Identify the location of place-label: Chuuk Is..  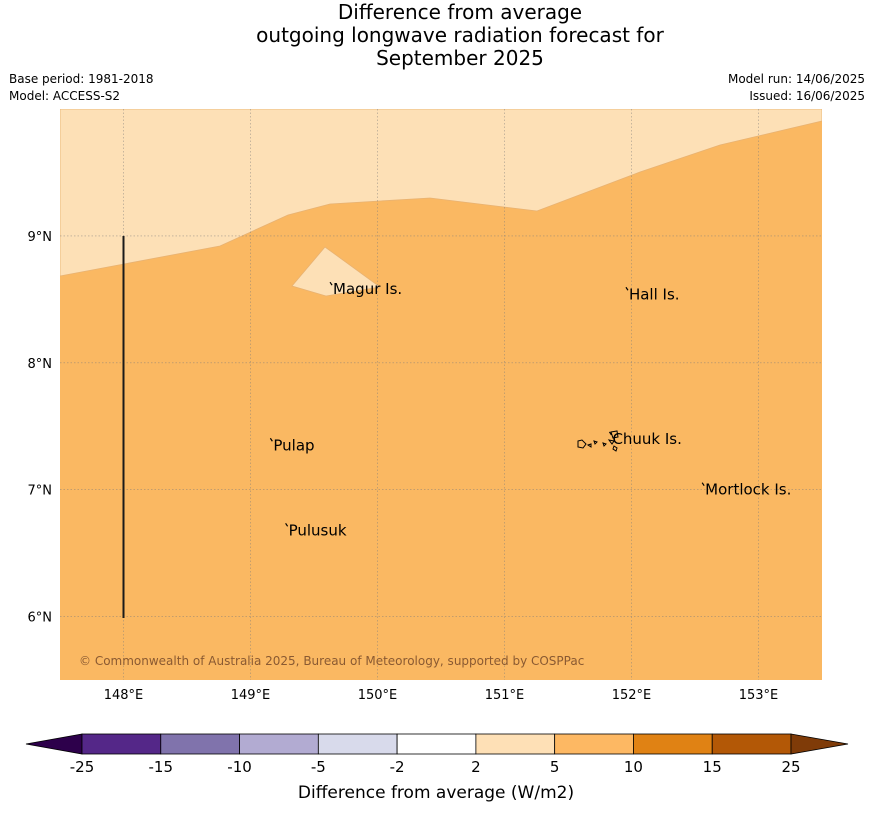
(646, 439).